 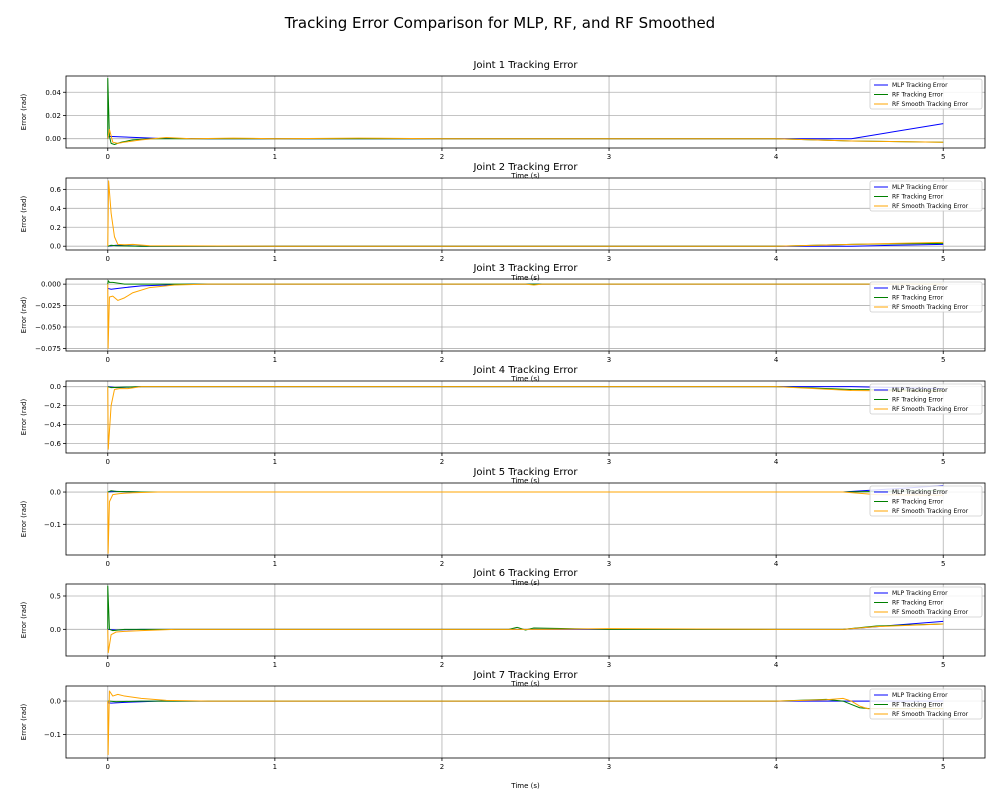 I want to click on y-tick-label: −0.025, so click(x=48, y=306).